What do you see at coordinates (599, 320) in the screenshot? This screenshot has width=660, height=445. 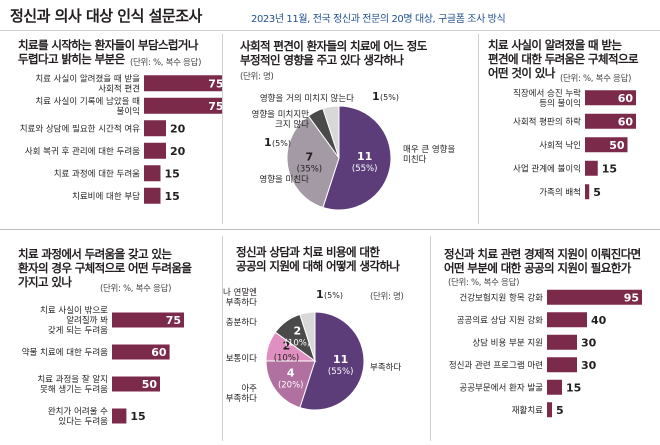 I see `value-label: 40` at bounding box center [599, 320].